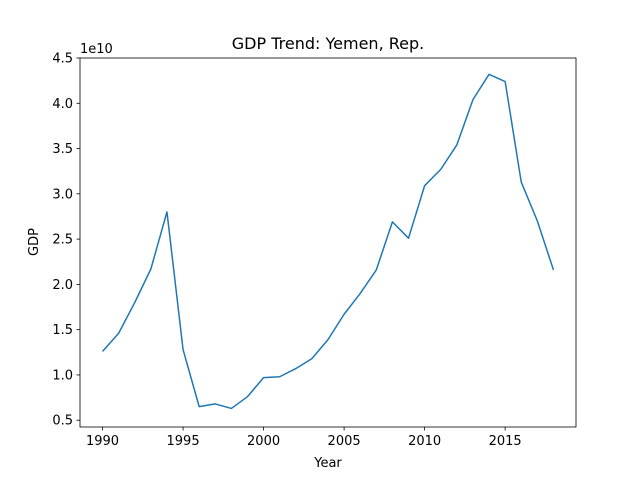 This screenshot has height=480, width=640. Describe the element at coordinates (505, 441) in the screenshot. I see `x-tick-label-2015: 2015` at that location.